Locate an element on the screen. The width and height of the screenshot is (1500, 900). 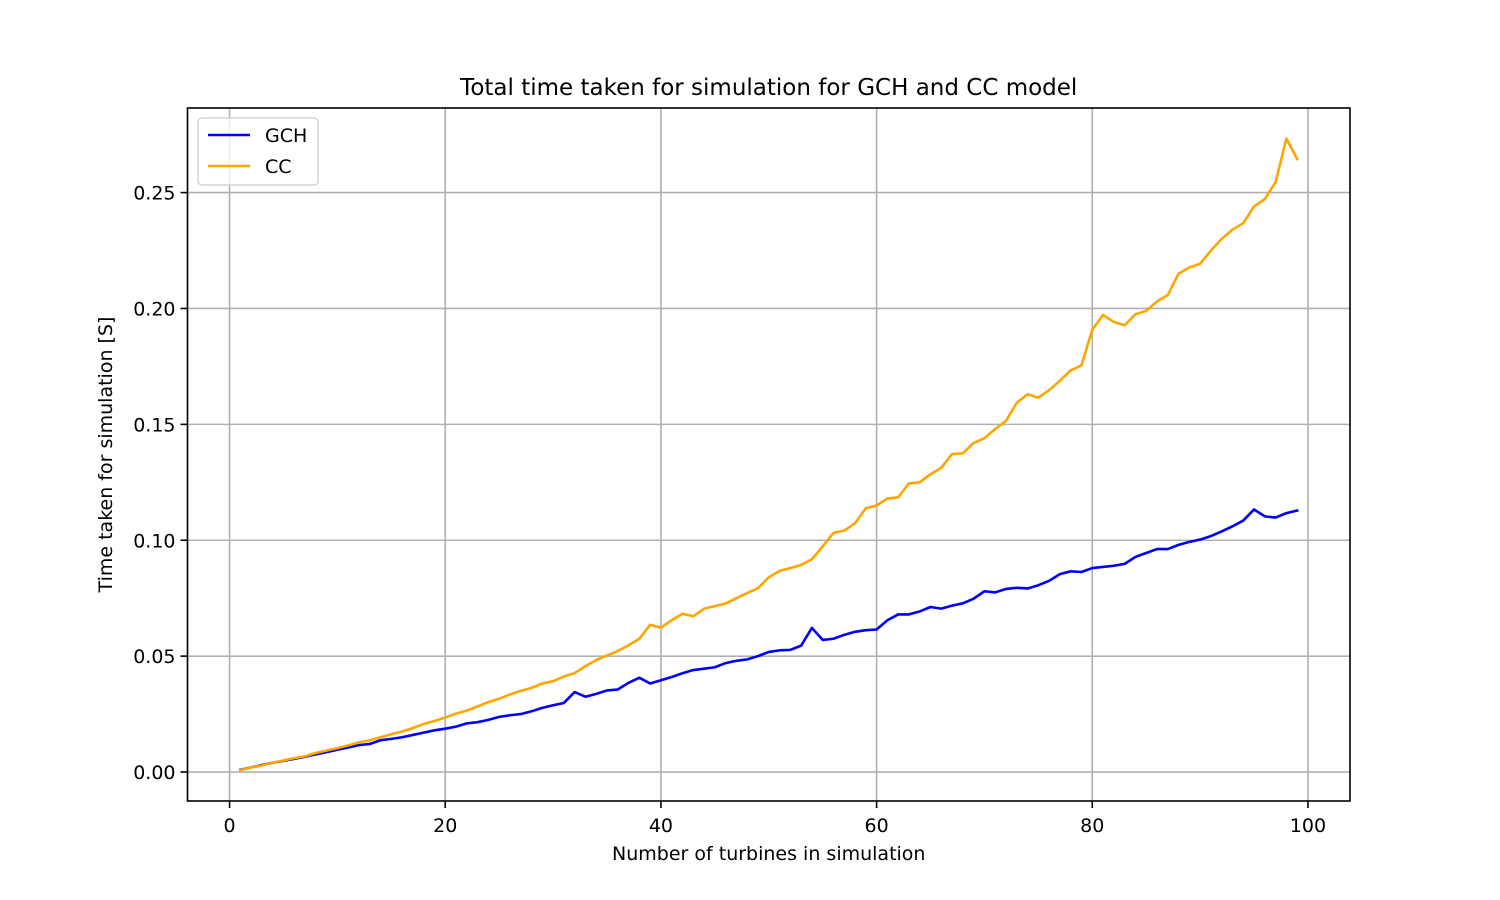
legend-label-gch: GCH is located at coordinates (286, 136).